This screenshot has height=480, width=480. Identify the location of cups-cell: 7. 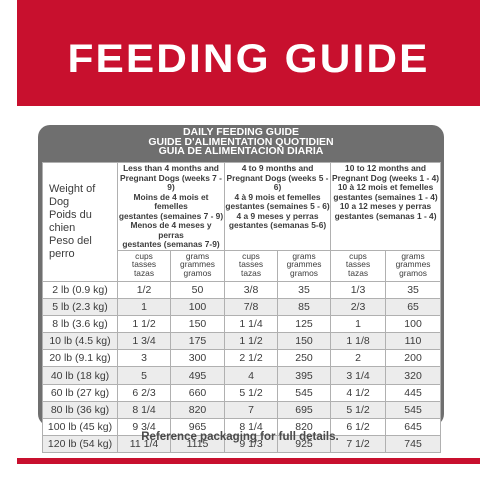
(251, 410).